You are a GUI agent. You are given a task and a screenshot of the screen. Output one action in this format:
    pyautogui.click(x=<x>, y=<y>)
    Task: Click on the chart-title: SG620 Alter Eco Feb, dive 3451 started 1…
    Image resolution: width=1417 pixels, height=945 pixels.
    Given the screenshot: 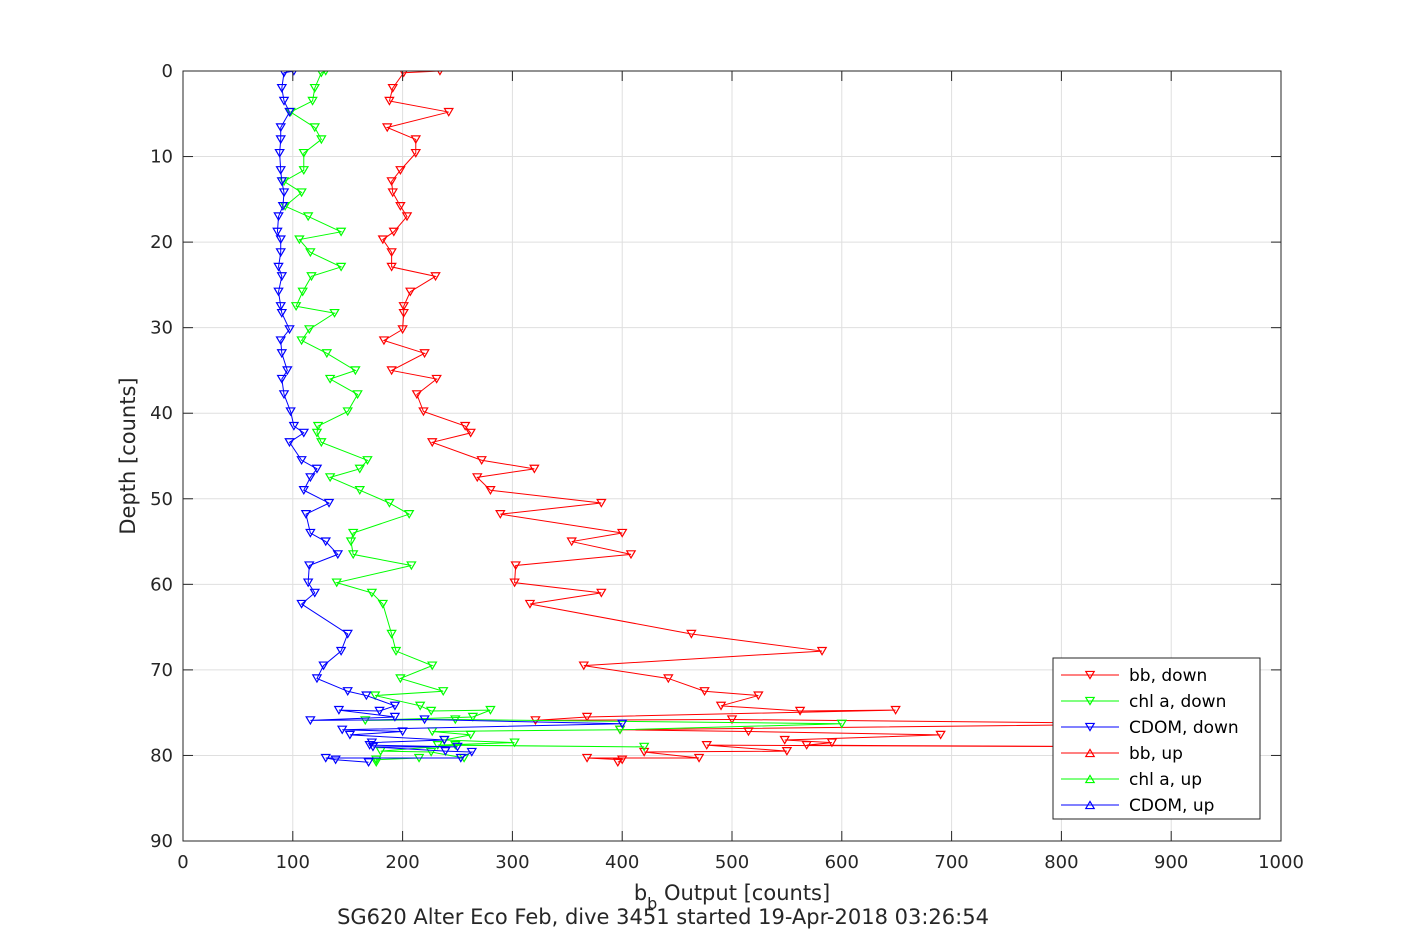 What is the action you would take?
    pyautogui.click(x=663, y=917)
    